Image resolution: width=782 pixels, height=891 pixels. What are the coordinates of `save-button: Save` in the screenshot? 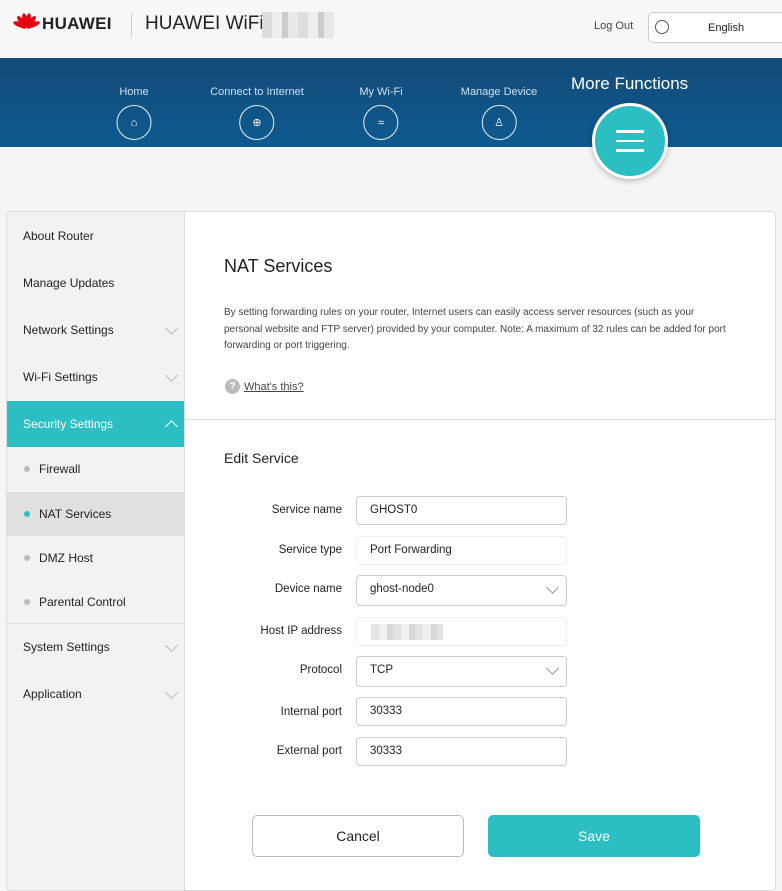 It's located at (594, 836).